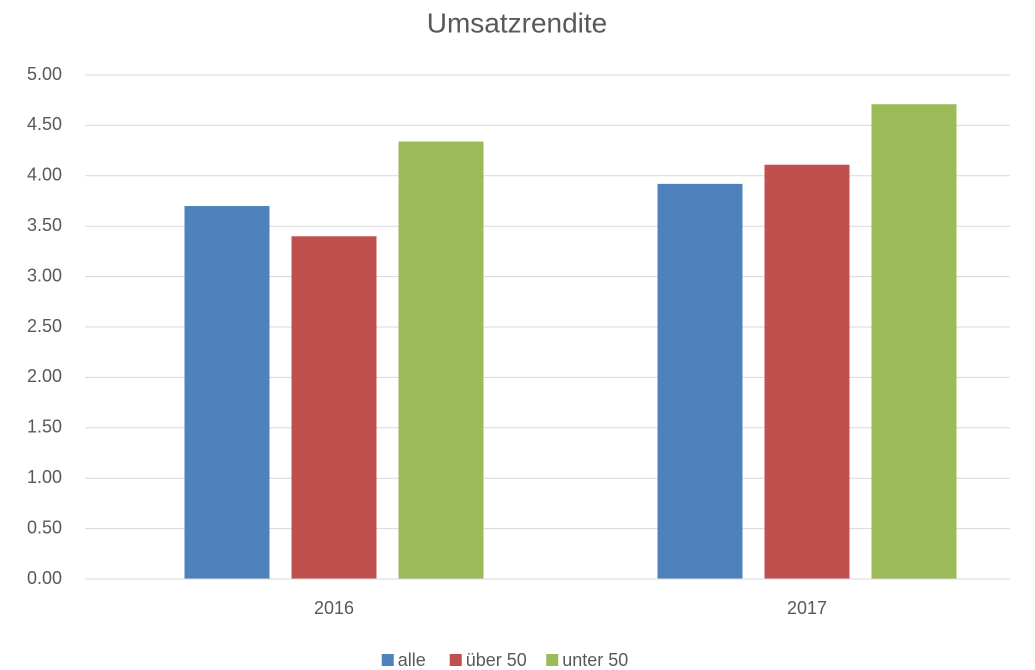 This screenshot has width=1035, height=670. Describe the element at coordinates (44, 275) in the screenshot. I see `y-tick-label: 3.00` at that location.